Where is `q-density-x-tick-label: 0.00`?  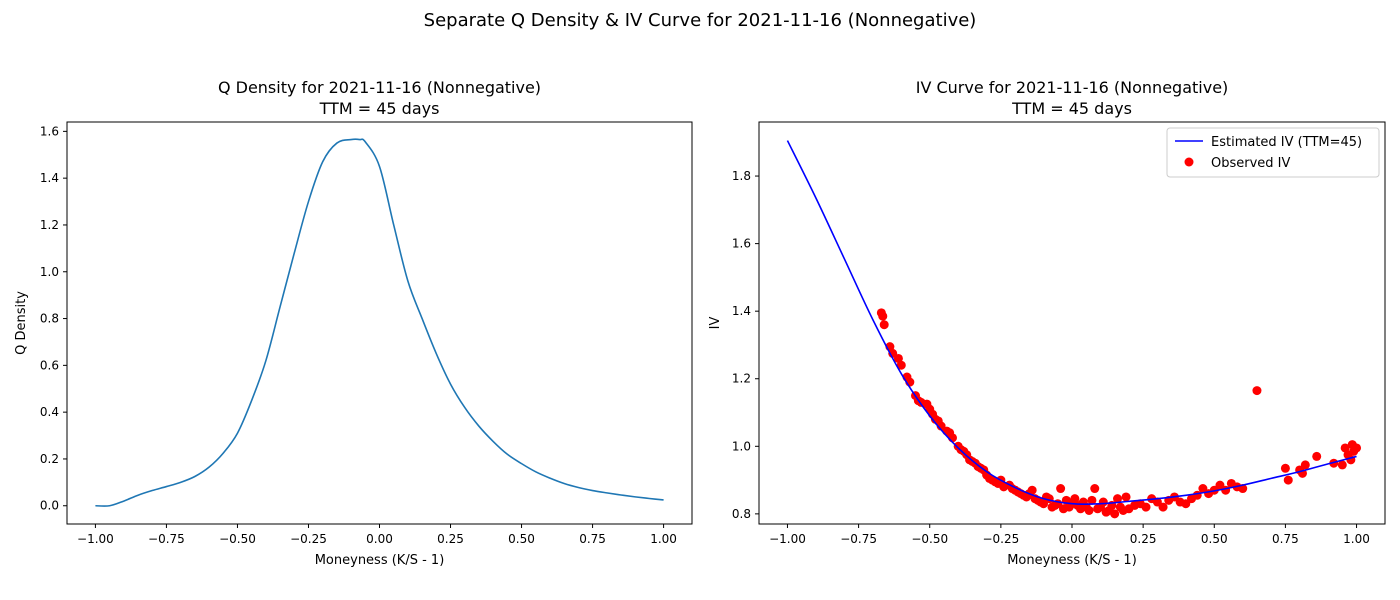 q-density-x-tick-label: 0.00 is located at coordinates (379, 539).